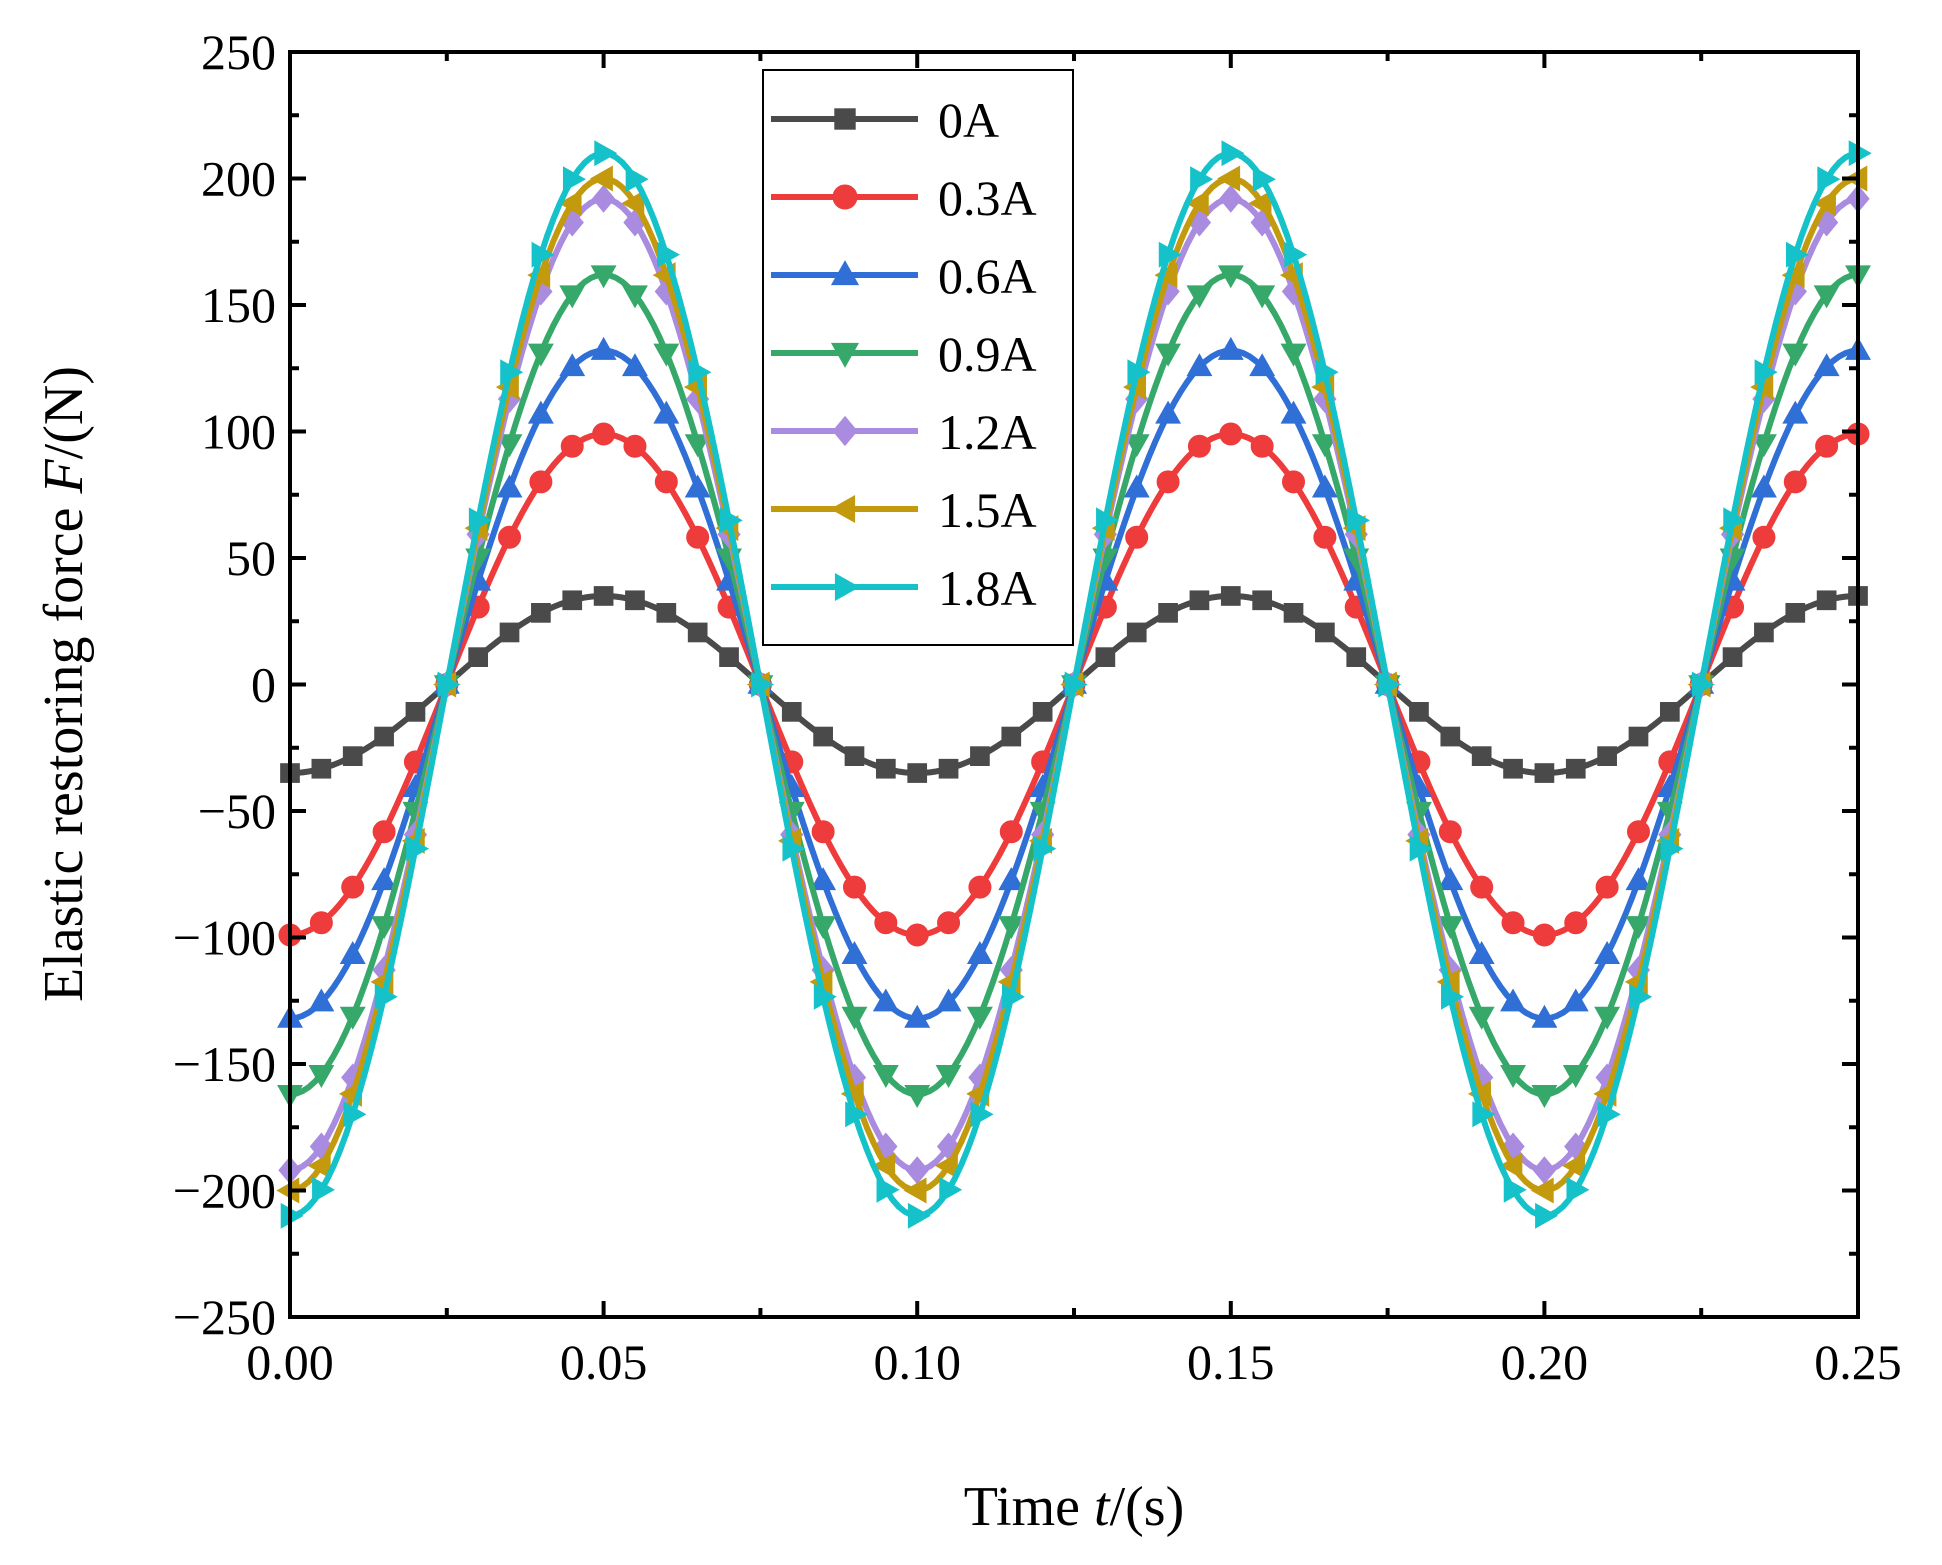 Image resolution: width=1942 pixels, height=1565 pixels. What do you see at coordinates (224, 1317) in the screenshot?
I see `y-tick-label: −250` at bounding box center [224, 1317].